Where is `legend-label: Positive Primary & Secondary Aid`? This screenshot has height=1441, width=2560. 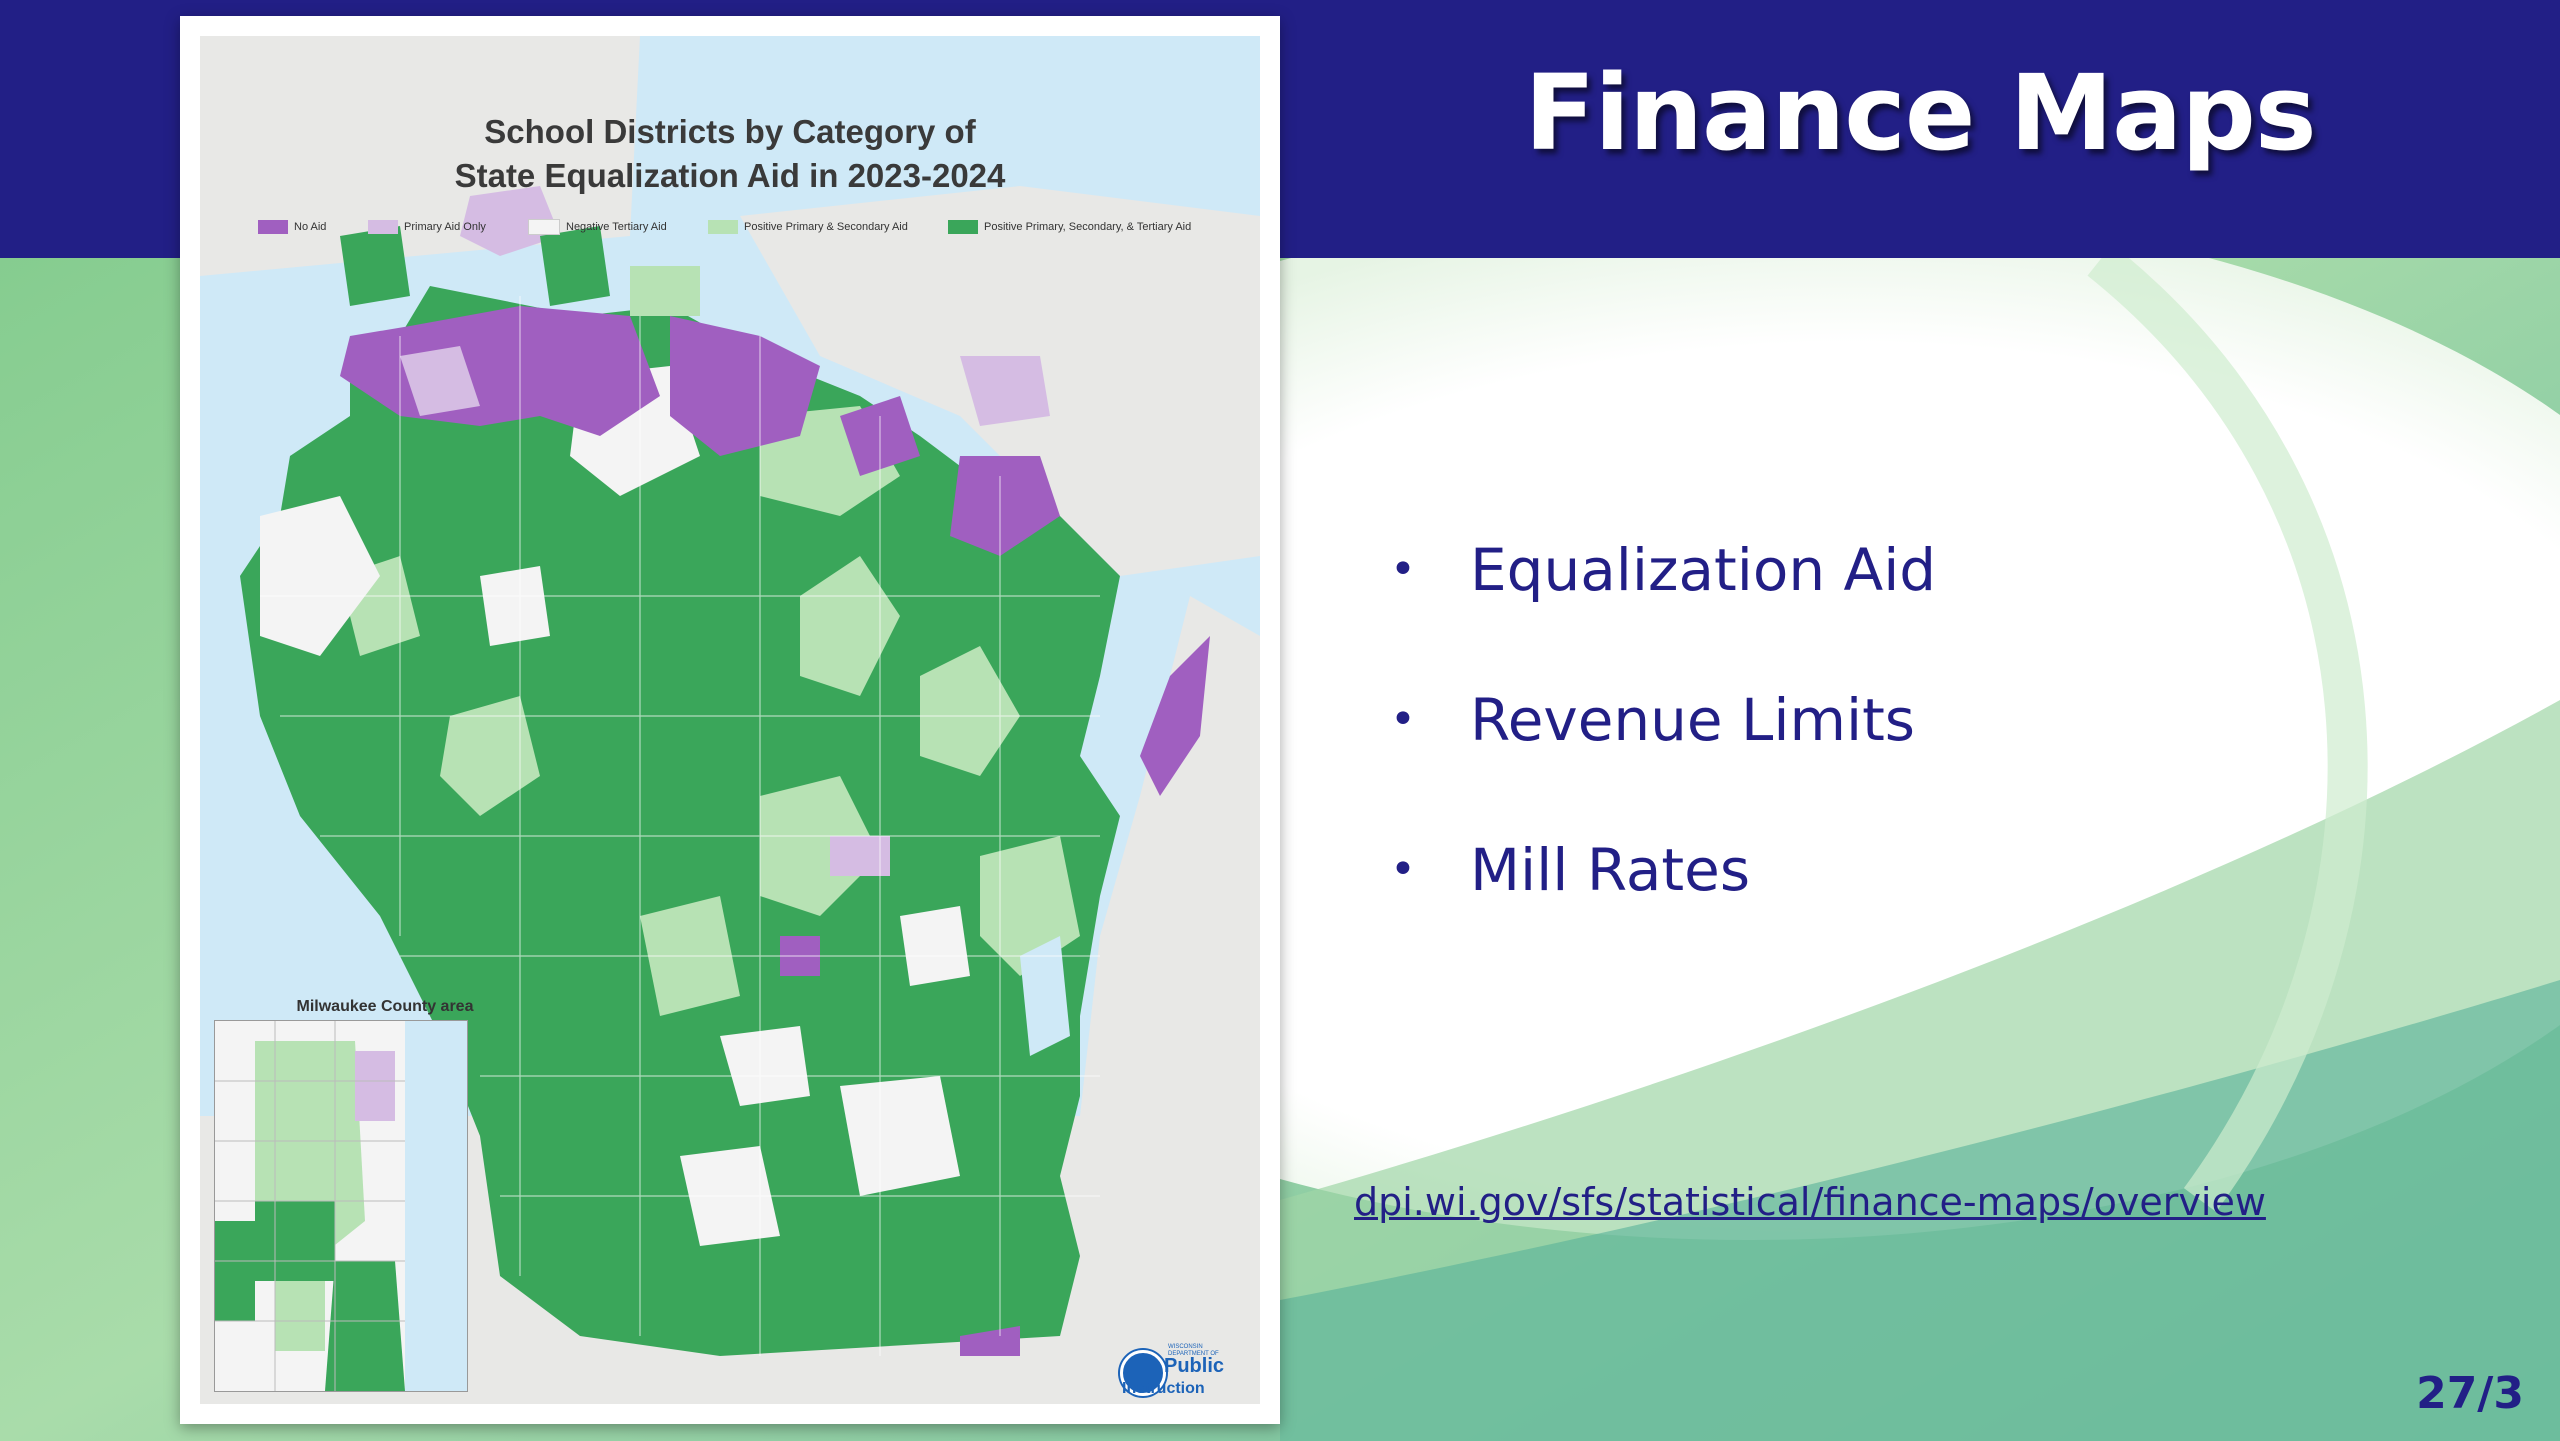
legend-label: Positive Primary & Secondary Aid is located at coordinates (826, 227).